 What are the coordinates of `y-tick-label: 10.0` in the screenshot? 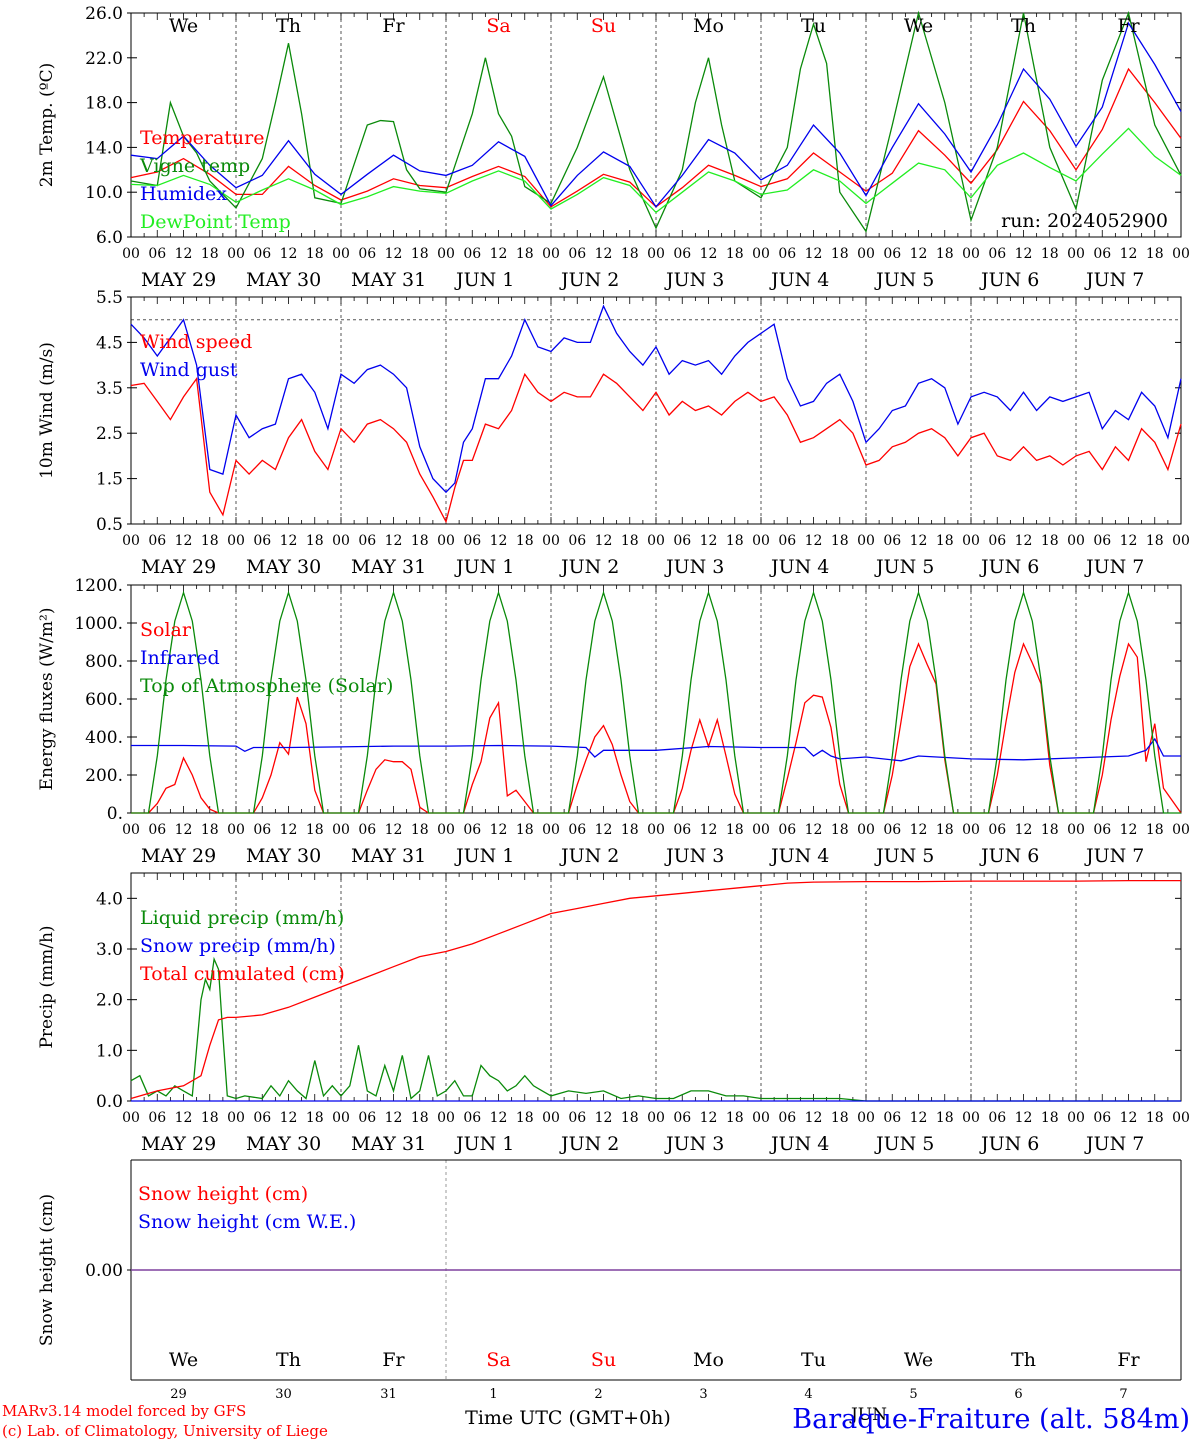 It's located at (104, 193).